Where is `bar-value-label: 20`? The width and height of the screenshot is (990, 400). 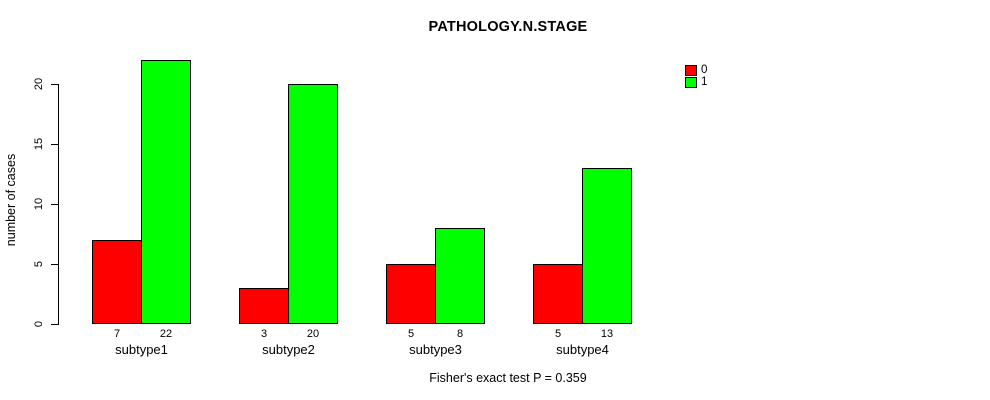 bar-value-label: 20 is located at coordinates (313, 334).